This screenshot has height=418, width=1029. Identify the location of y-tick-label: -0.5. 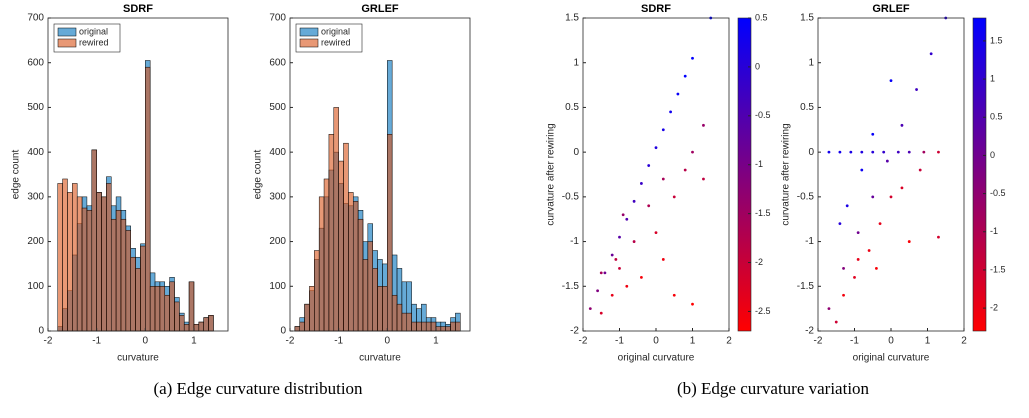
(806, 196).